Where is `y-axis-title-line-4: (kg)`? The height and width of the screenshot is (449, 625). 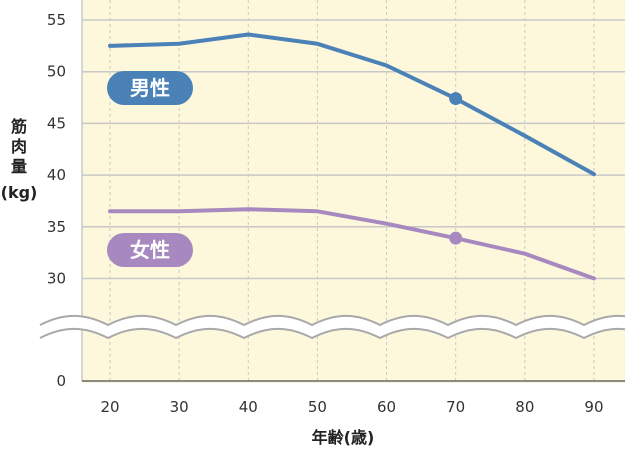 y-axis-title-line-4: (kg) is located at coordinates (19, 192).